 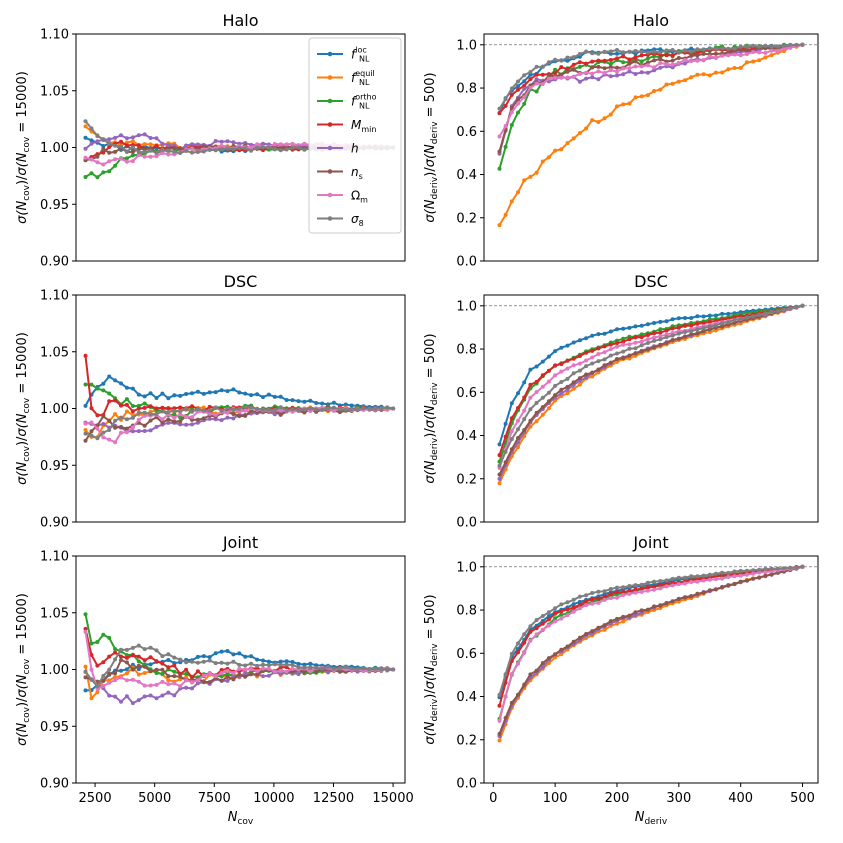 I want to click on x-tick-label: 200, so click(x=617, y=798).